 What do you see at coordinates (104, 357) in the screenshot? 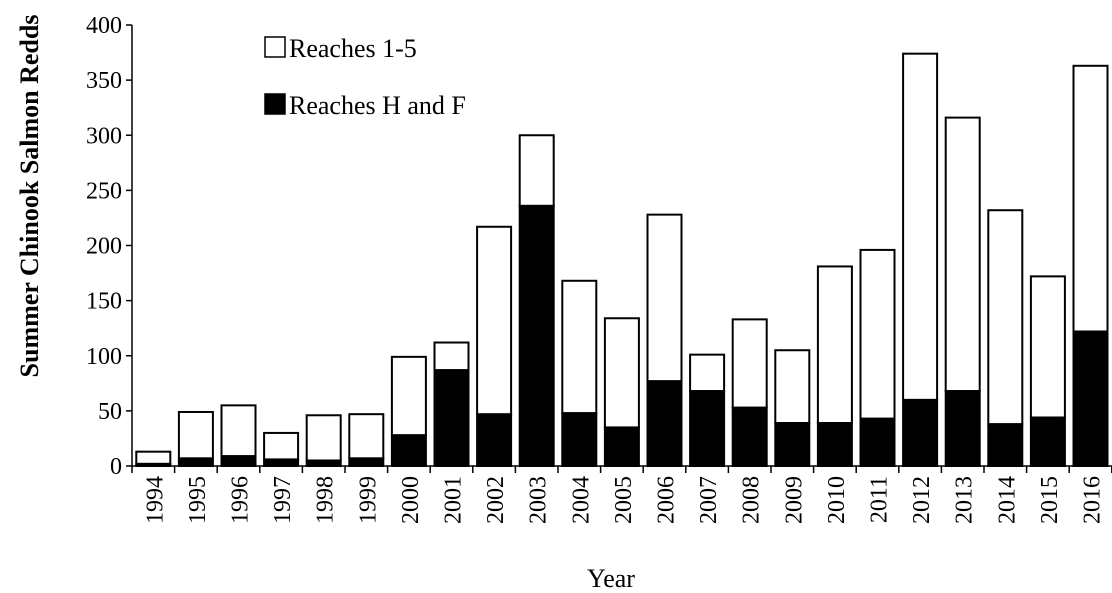
I see `y-tick-label: 100` at bounding box center [104, 357].